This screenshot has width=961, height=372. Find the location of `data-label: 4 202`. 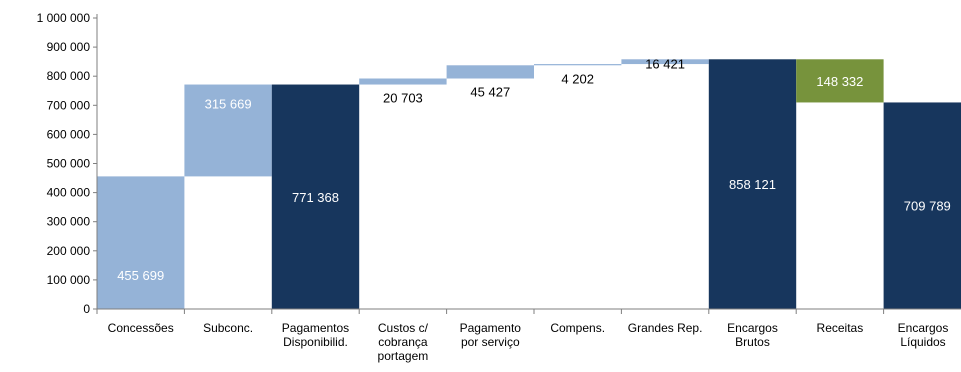

data-label: 4 202 is located at coordinates (577, 78).